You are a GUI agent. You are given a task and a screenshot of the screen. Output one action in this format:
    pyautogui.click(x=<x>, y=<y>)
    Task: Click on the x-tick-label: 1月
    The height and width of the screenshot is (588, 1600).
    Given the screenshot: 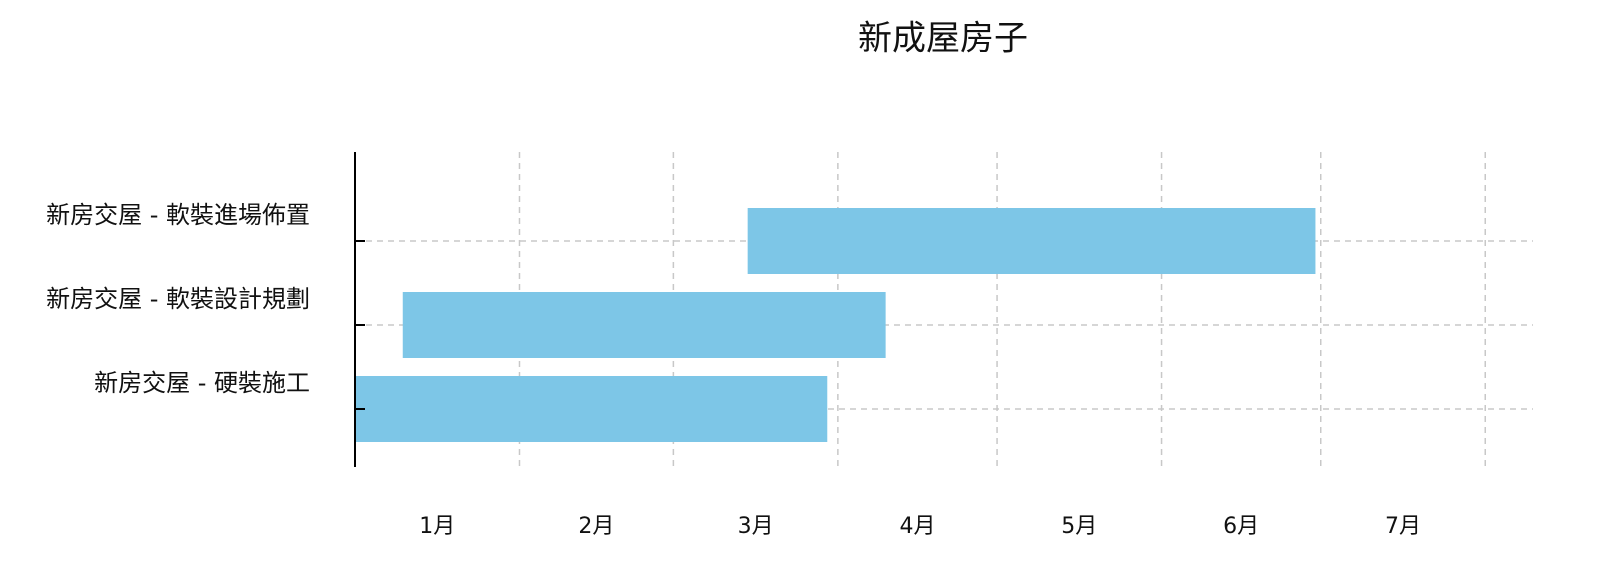 What is the action you would take?
    pyautogui.click(x=437, y=526)
    